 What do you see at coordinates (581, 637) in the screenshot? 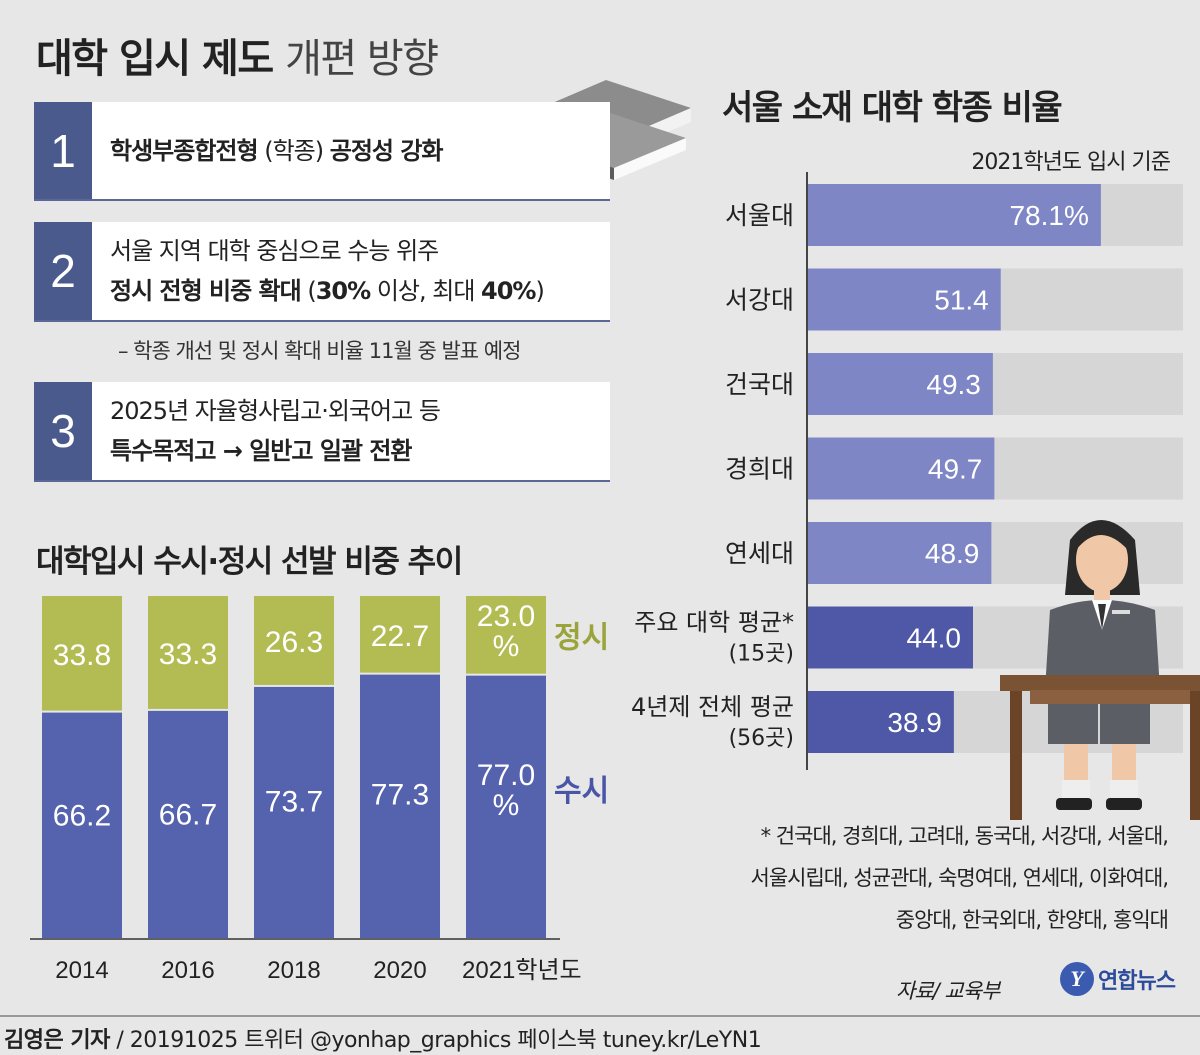
I see `legend-jeongsi: 정시` at bounding box center [581, 637].